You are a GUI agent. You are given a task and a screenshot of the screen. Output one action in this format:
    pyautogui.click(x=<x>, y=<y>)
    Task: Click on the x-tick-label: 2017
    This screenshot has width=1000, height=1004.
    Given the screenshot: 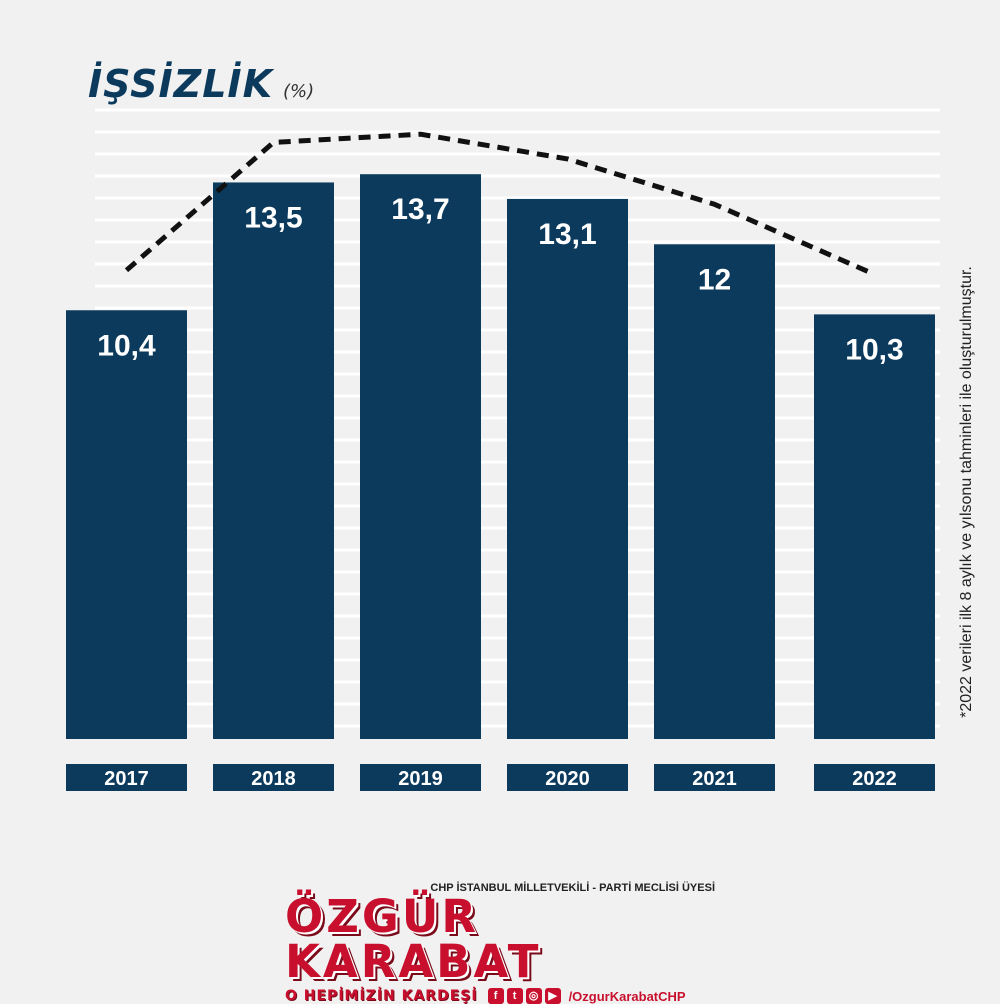 What is the action you would take?
    pyautogui.click(x=126, y=779)
    